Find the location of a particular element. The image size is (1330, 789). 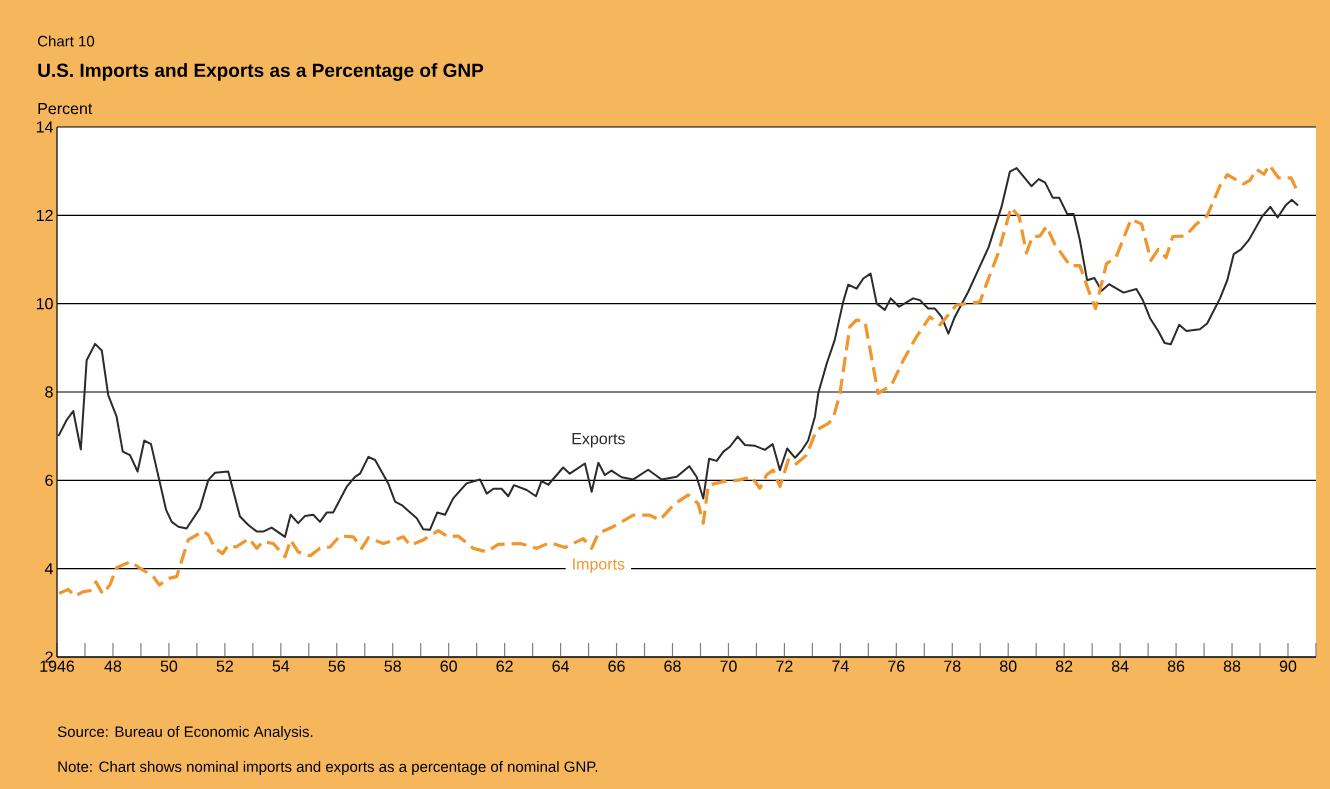

y-tick-label: 14 is located at coordinates (44, 127).